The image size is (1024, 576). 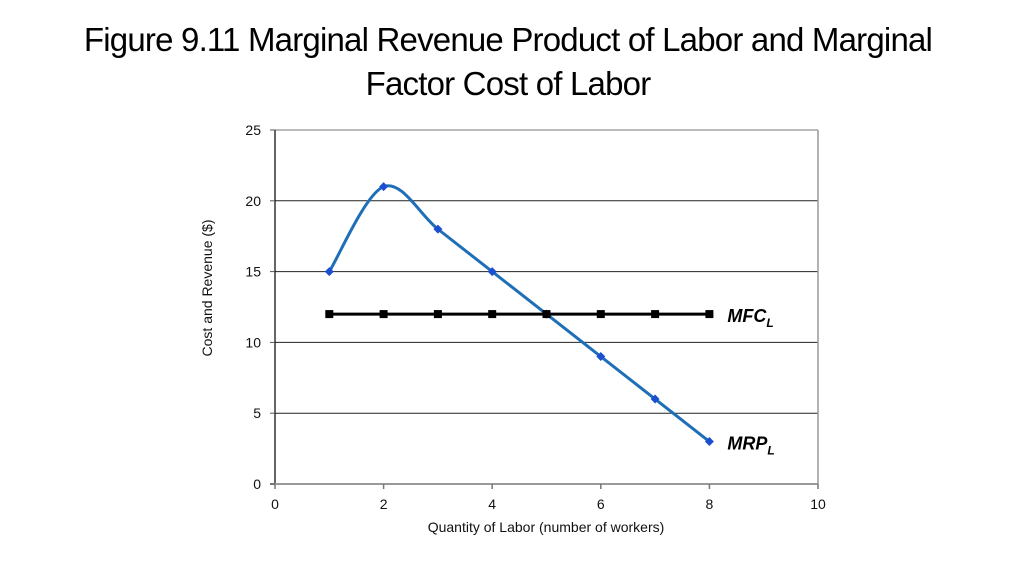 What do you see at coordinates (253, 272) in the screenshot?
I see `y-tick-label: 15` at bounding box center [253, 272].